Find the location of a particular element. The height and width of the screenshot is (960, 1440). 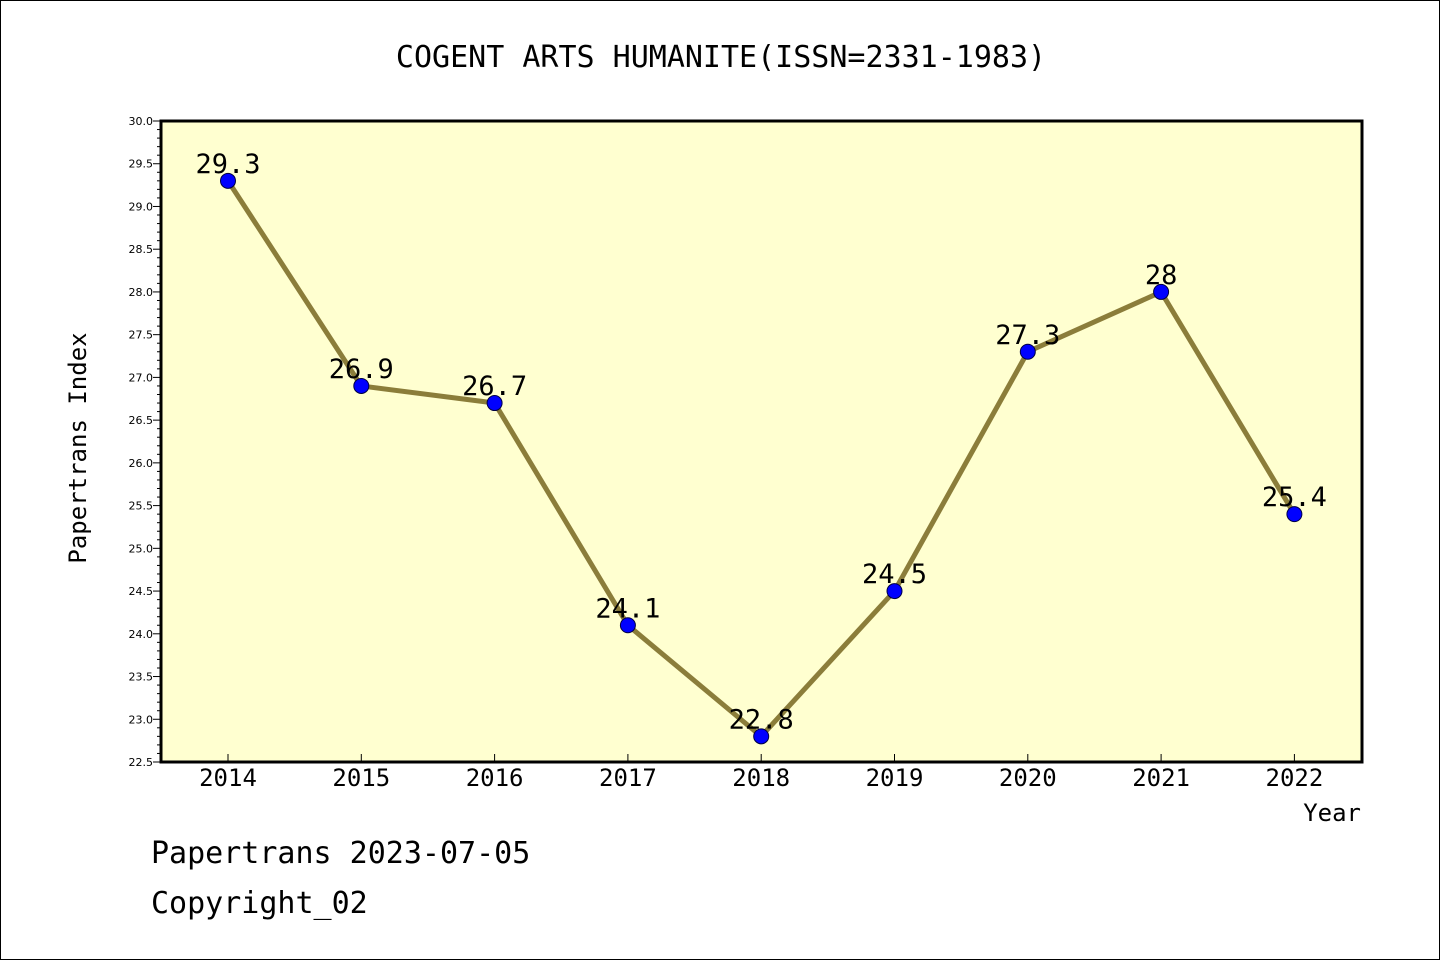

data-label: 25.4 is located at coordinates (1294, 497).